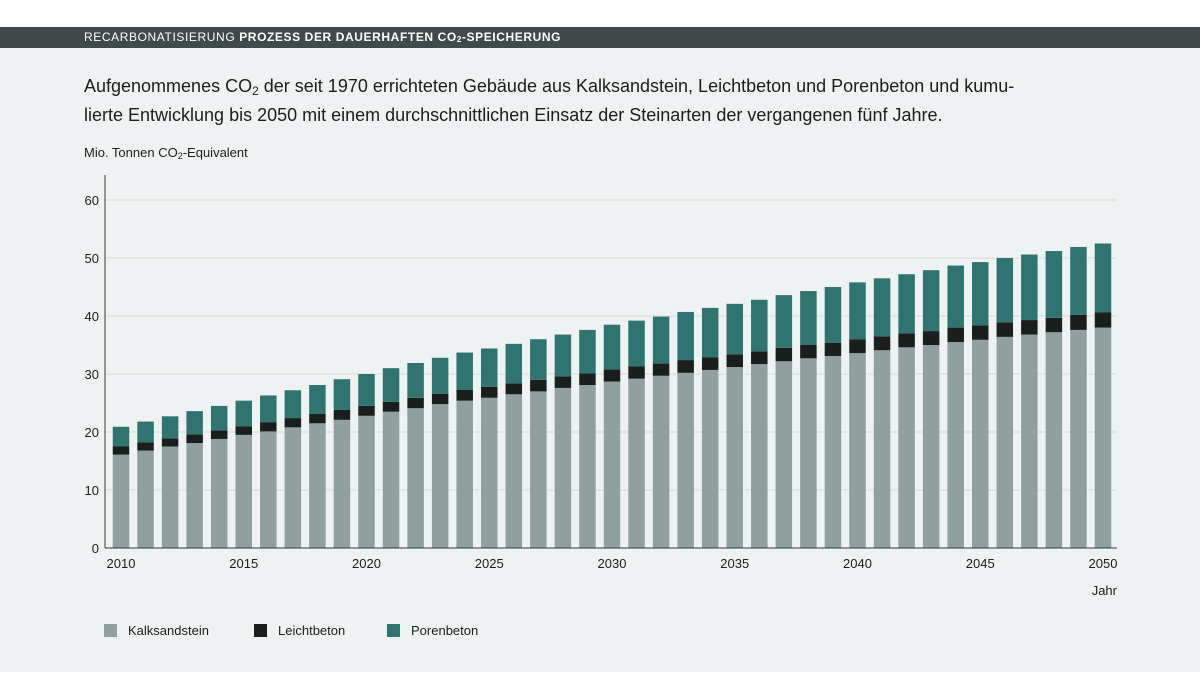  I want to click on bar-leichtbeton-2046, so click(1005, 329).